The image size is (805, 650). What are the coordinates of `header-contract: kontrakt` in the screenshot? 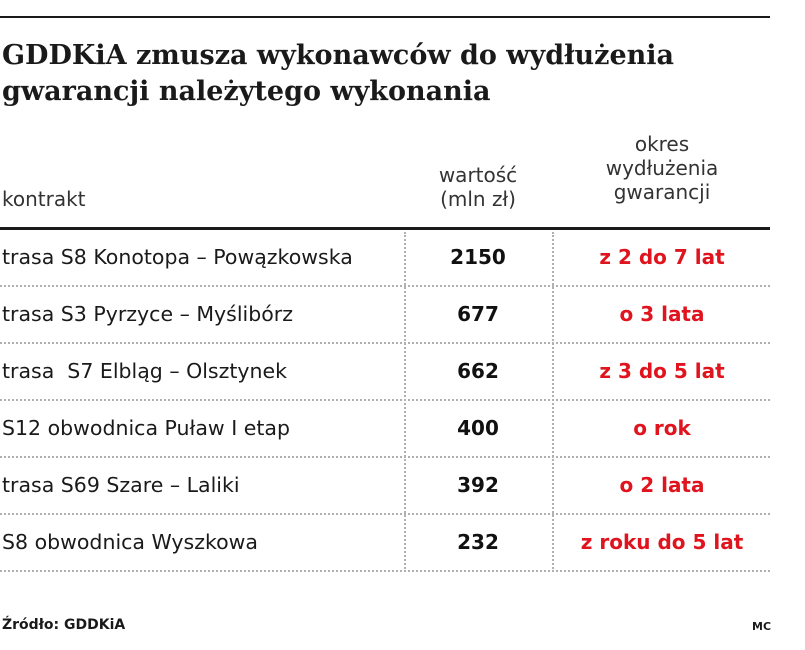 It's located at (44, 199).